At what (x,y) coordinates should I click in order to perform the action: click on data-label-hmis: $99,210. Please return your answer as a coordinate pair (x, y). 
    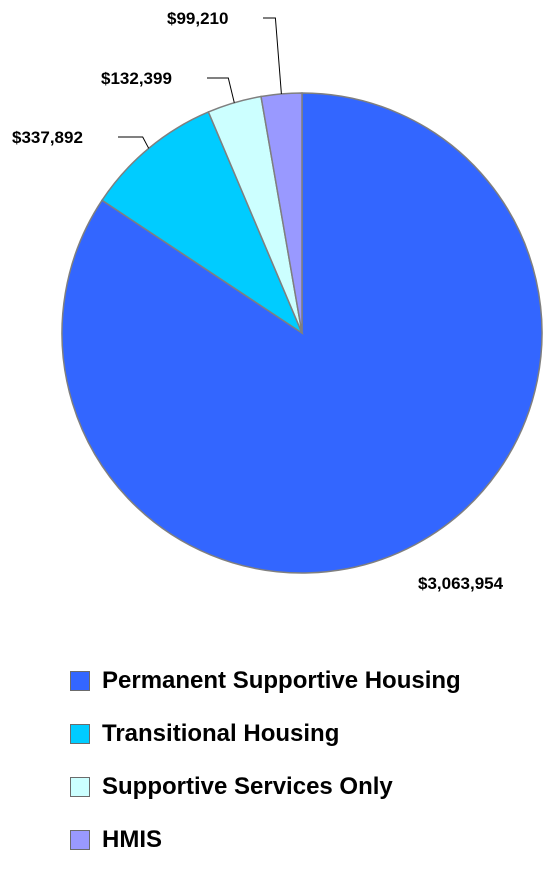
    Looking at the image, I should click on (197, 18).